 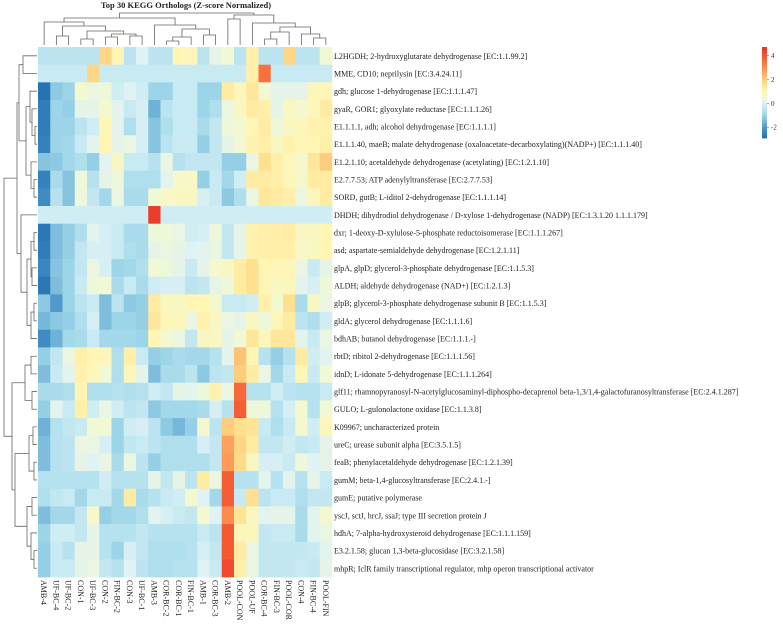 What do you see at coordinates (43, 592) in the screenshot?
I see `column-label: AMB-4` at bounding box center [43, 592].